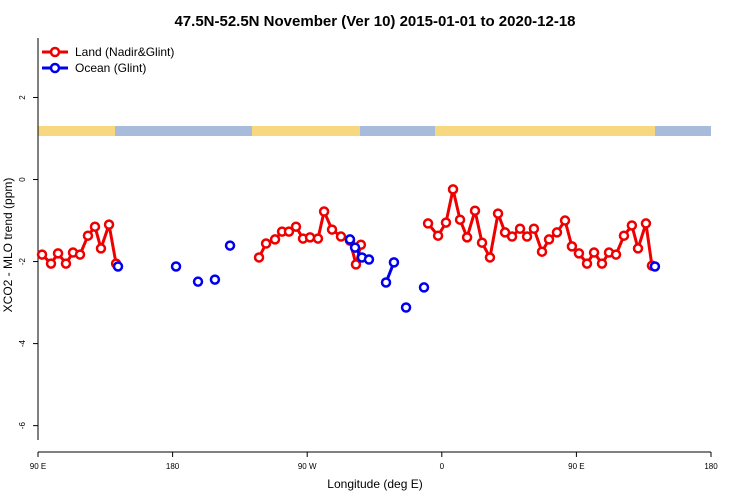  What do you see at coordinates (374, 484) in the screenshot?
I see `x-axis-label: Longitude (deg E)` at bounding box center [374, 484].